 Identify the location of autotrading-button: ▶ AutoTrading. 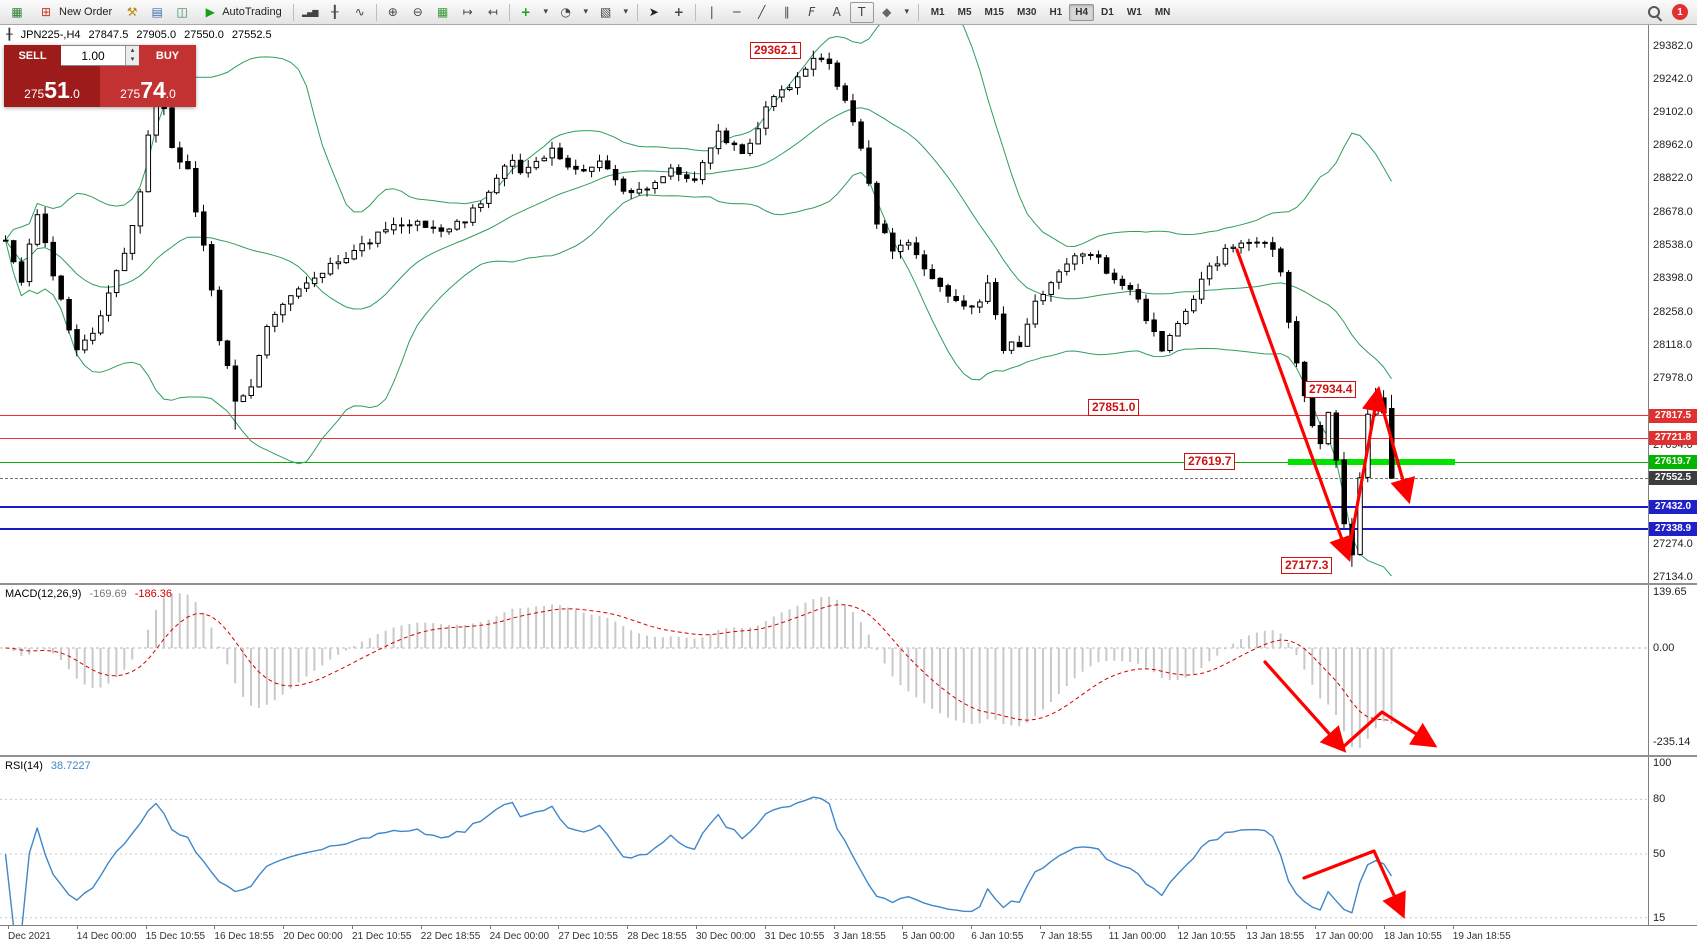
(242, 12).